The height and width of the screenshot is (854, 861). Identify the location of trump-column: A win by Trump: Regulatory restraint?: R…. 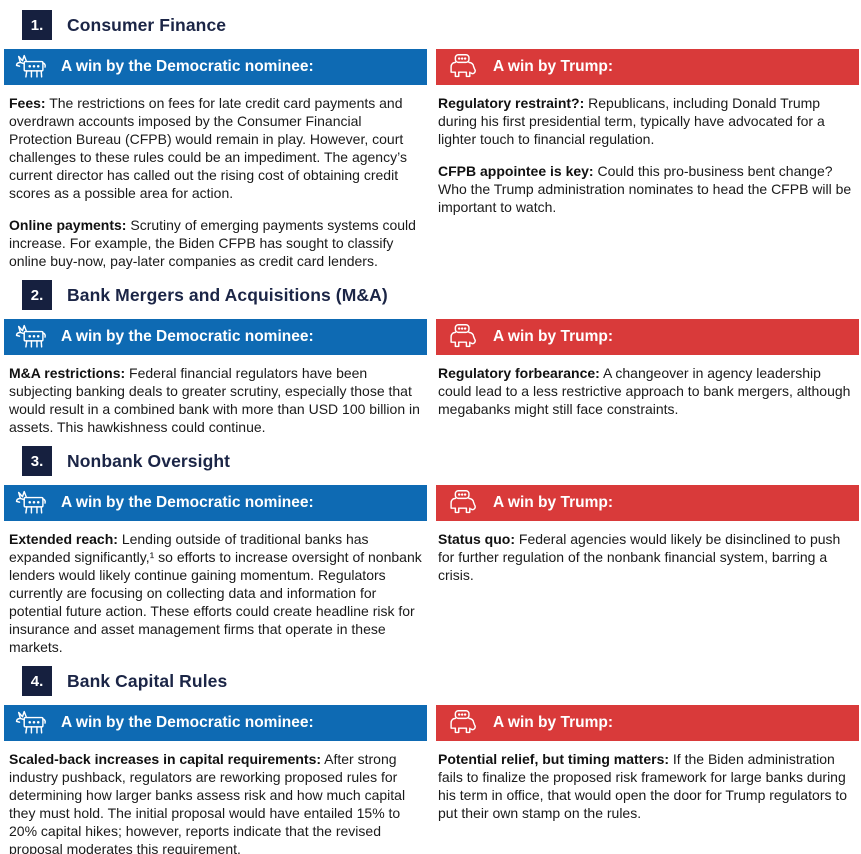
(647, 159).